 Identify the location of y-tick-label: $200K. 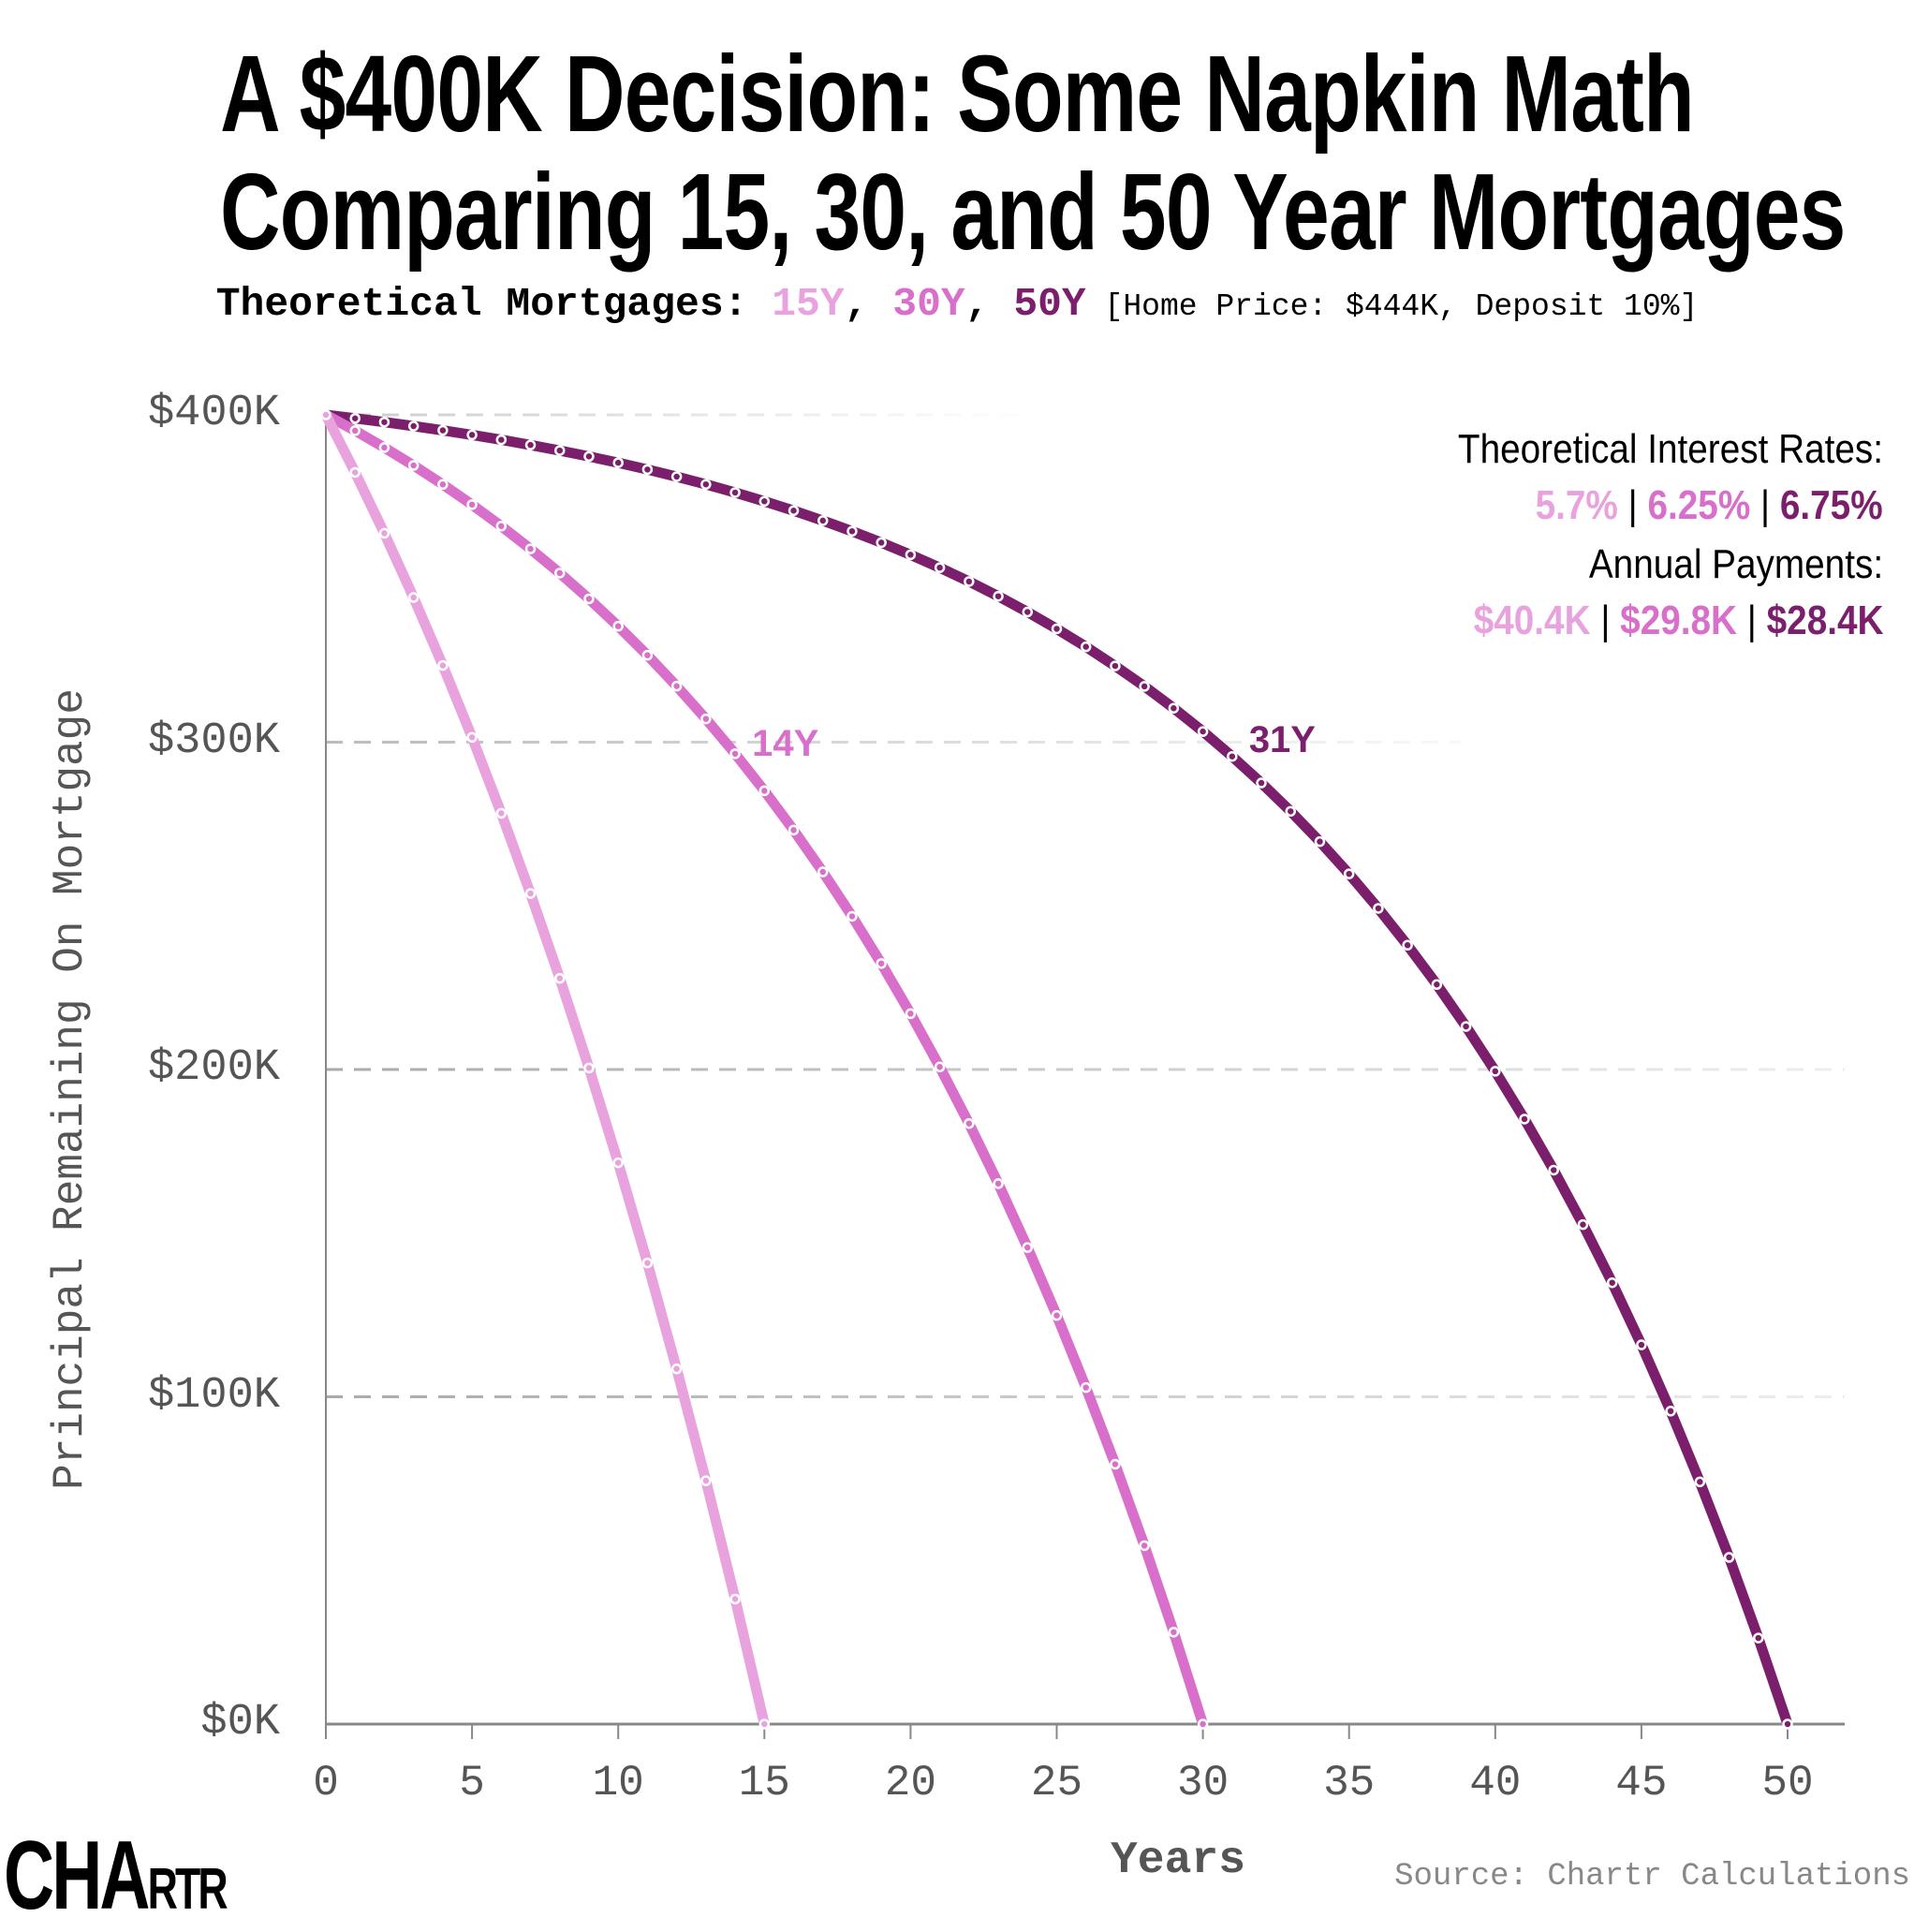
(213, 1068).